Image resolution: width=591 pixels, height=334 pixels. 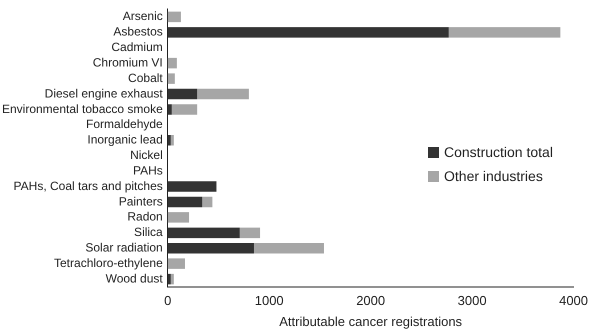 I want to click on x-axis-title: Attributable cancer registrations, so click(x=371, y=321).